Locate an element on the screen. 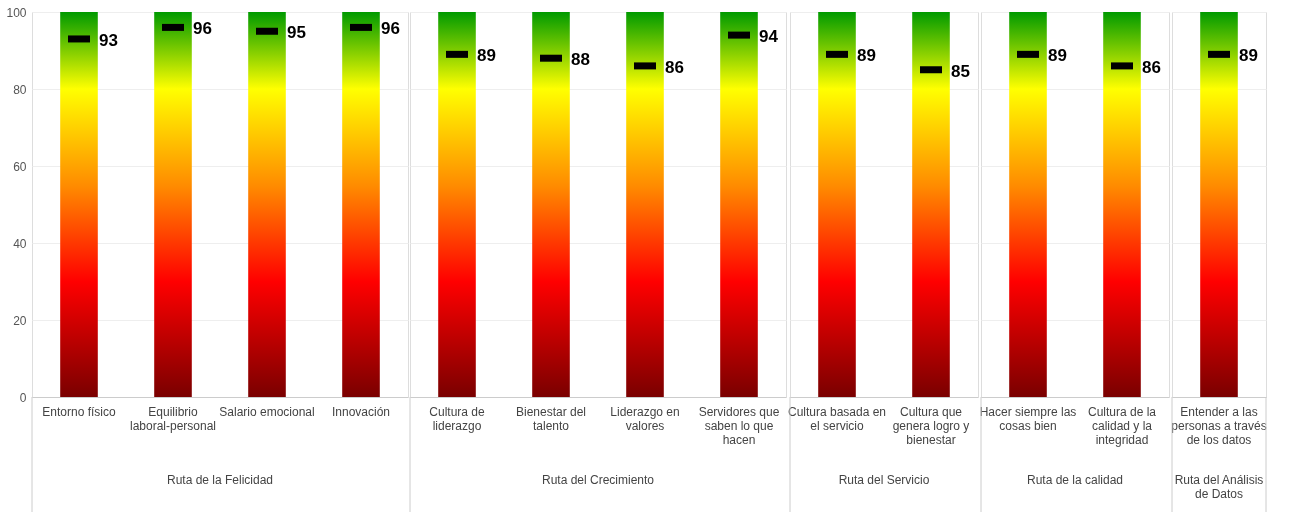 The height and width of the screenshot is (531, 1305). x-tick-label: Bienestar del talento is located at coordinates (551, 419).